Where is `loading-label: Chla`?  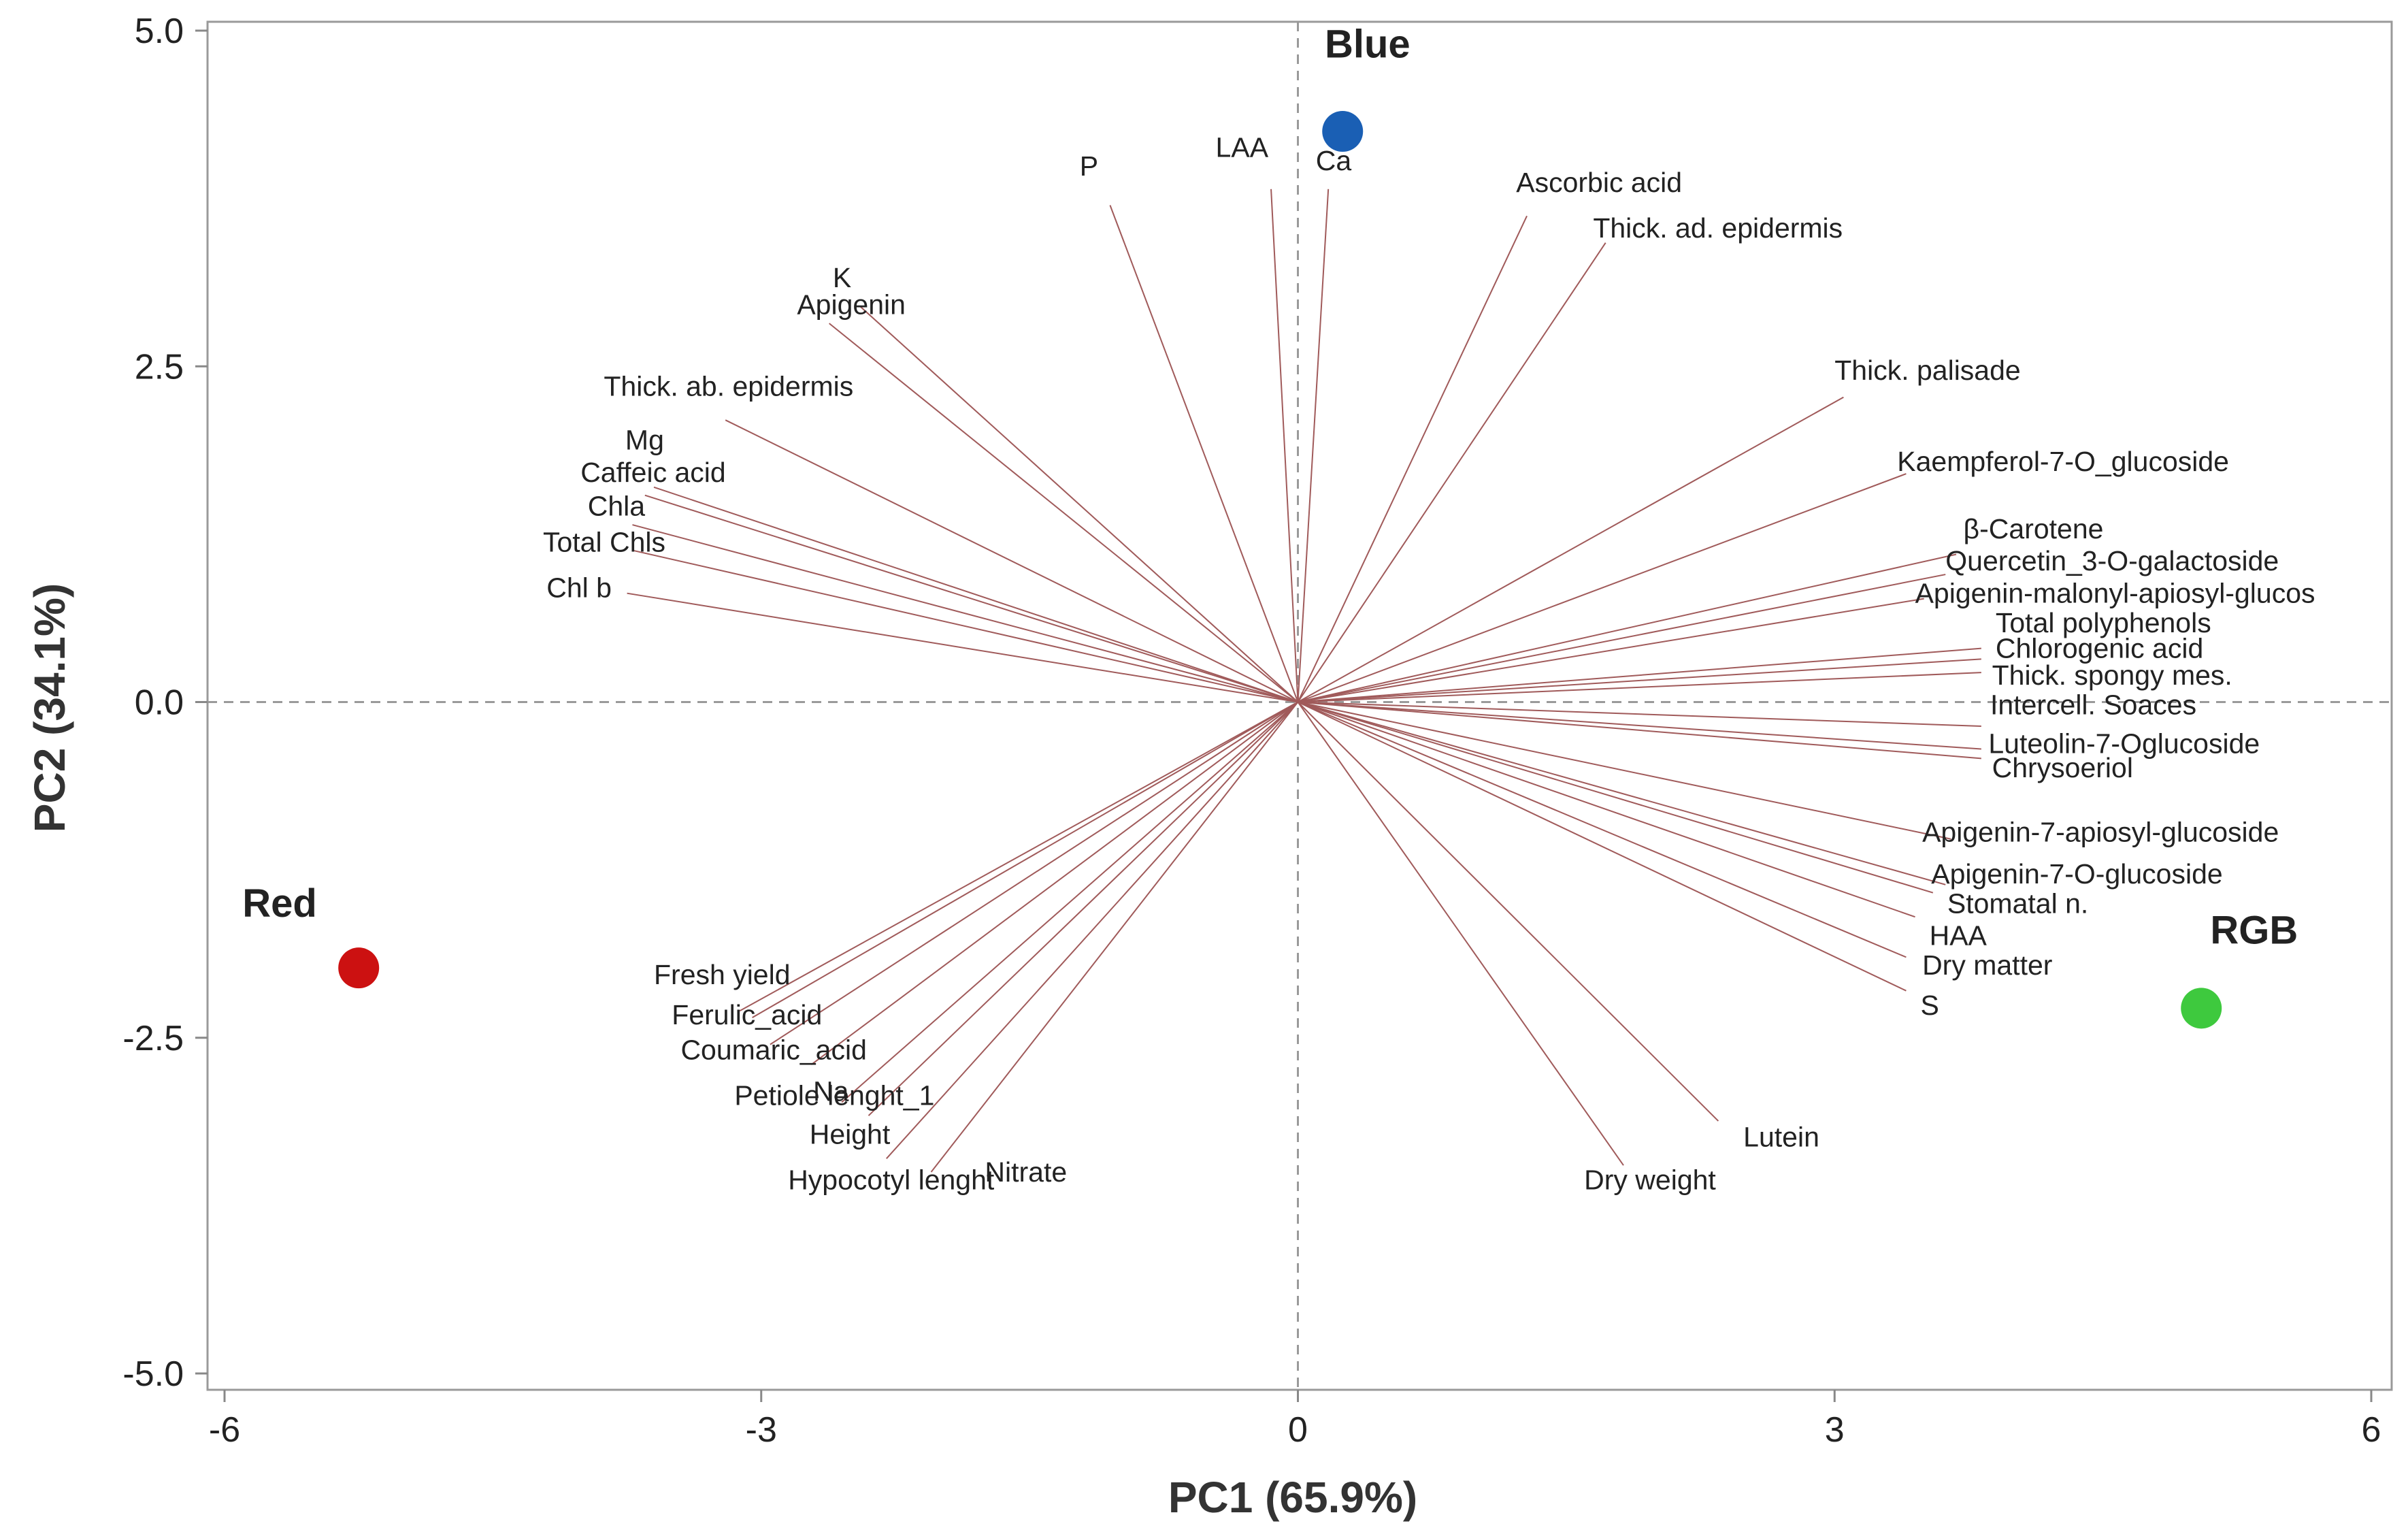
loading-label: Chla is located at coordinates (617, 505).